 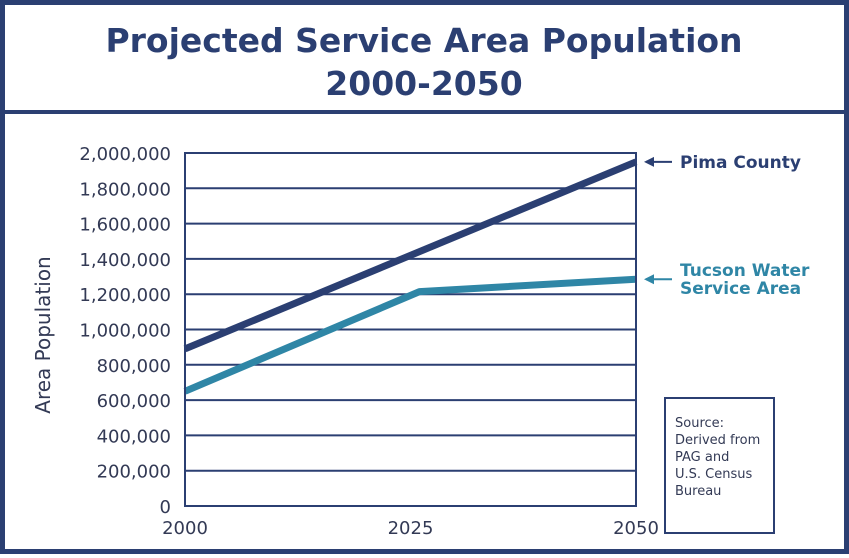 I want to click on source-box-border, so click(x=719, y=465).